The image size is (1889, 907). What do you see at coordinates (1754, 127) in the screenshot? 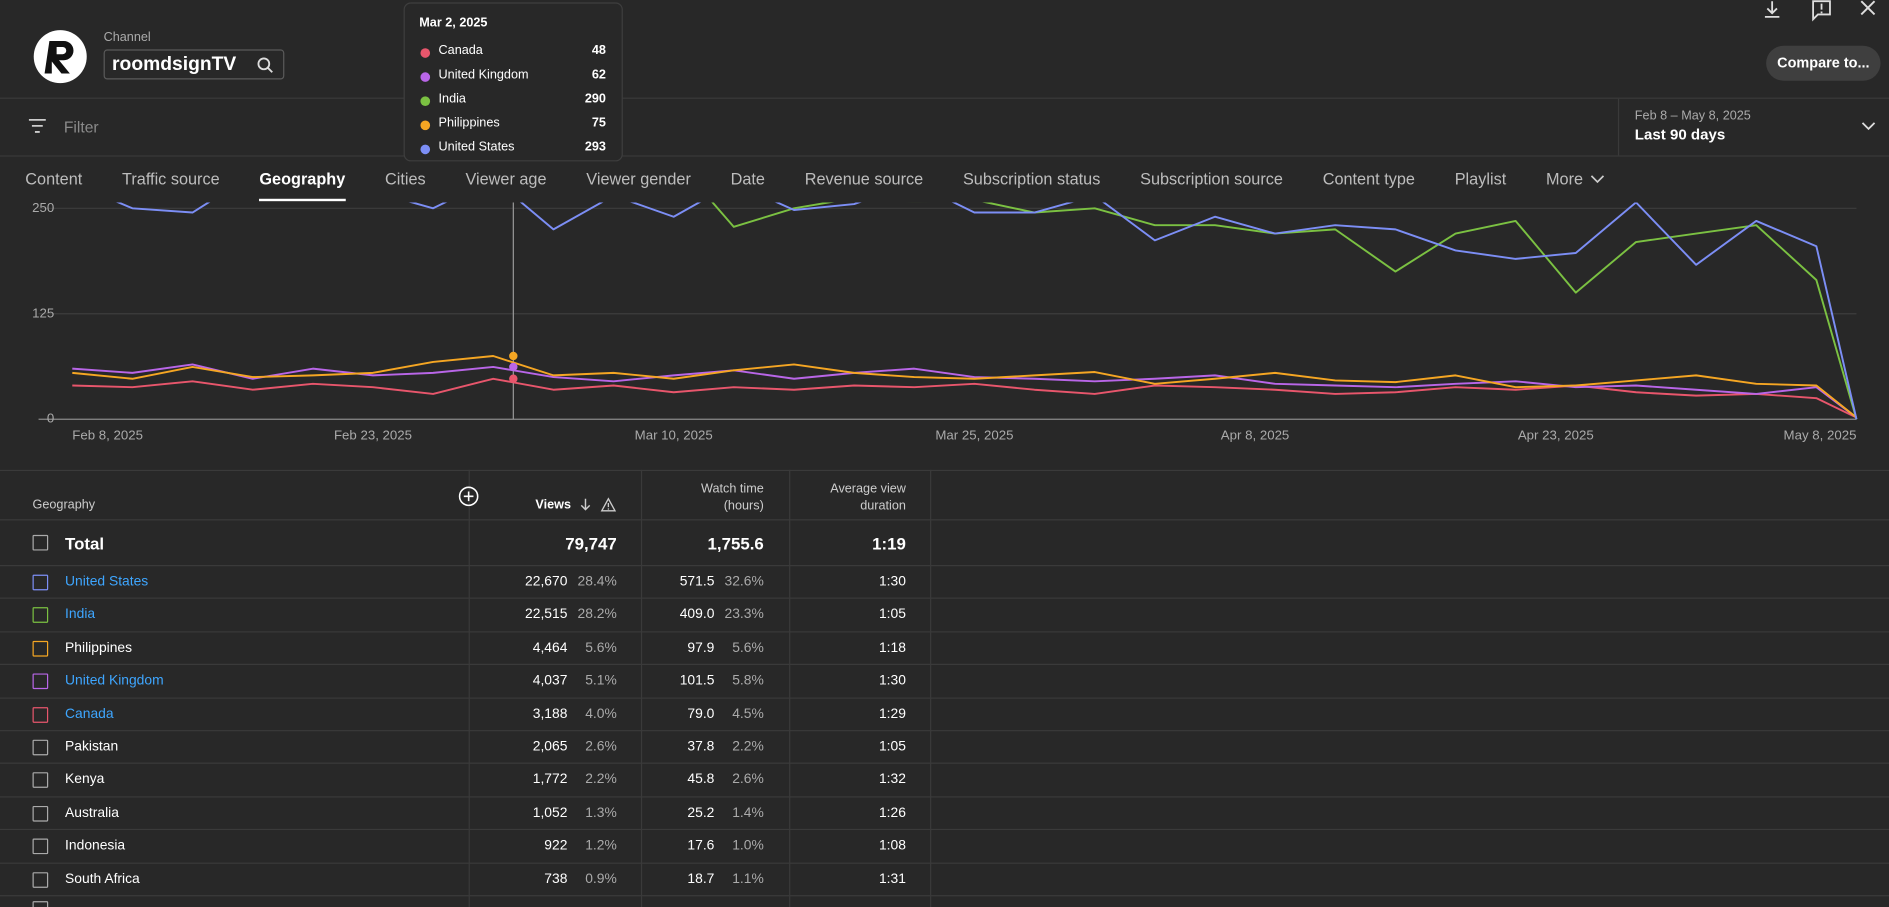
I see `date-picker: Feb 8 – May 8, 2025 Last 90 days` at bounding box center [1754, 127].